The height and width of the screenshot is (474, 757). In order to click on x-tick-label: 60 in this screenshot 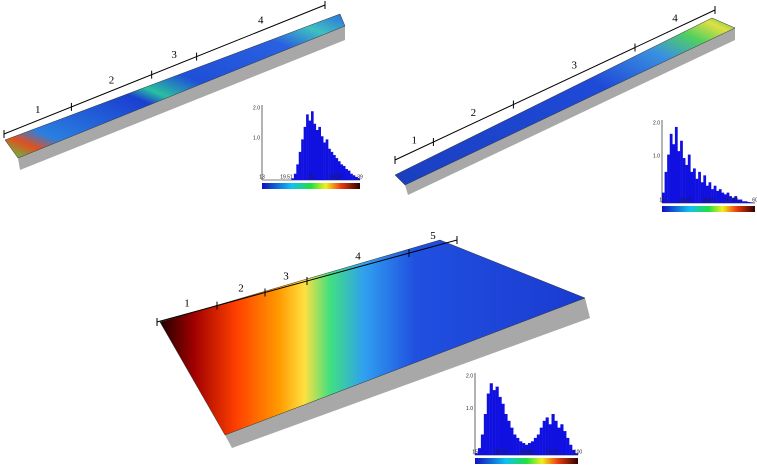, I will do `click(754, 200)`.